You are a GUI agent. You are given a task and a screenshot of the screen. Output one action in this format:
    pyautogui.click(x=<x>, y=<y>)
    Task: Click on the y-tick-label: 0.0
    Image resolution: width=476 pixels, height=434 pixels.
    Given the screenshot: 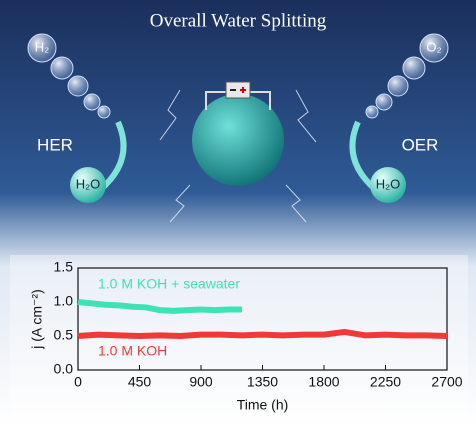 What is the action you would take?
    pyautogui.click(x=64, y=369)
    